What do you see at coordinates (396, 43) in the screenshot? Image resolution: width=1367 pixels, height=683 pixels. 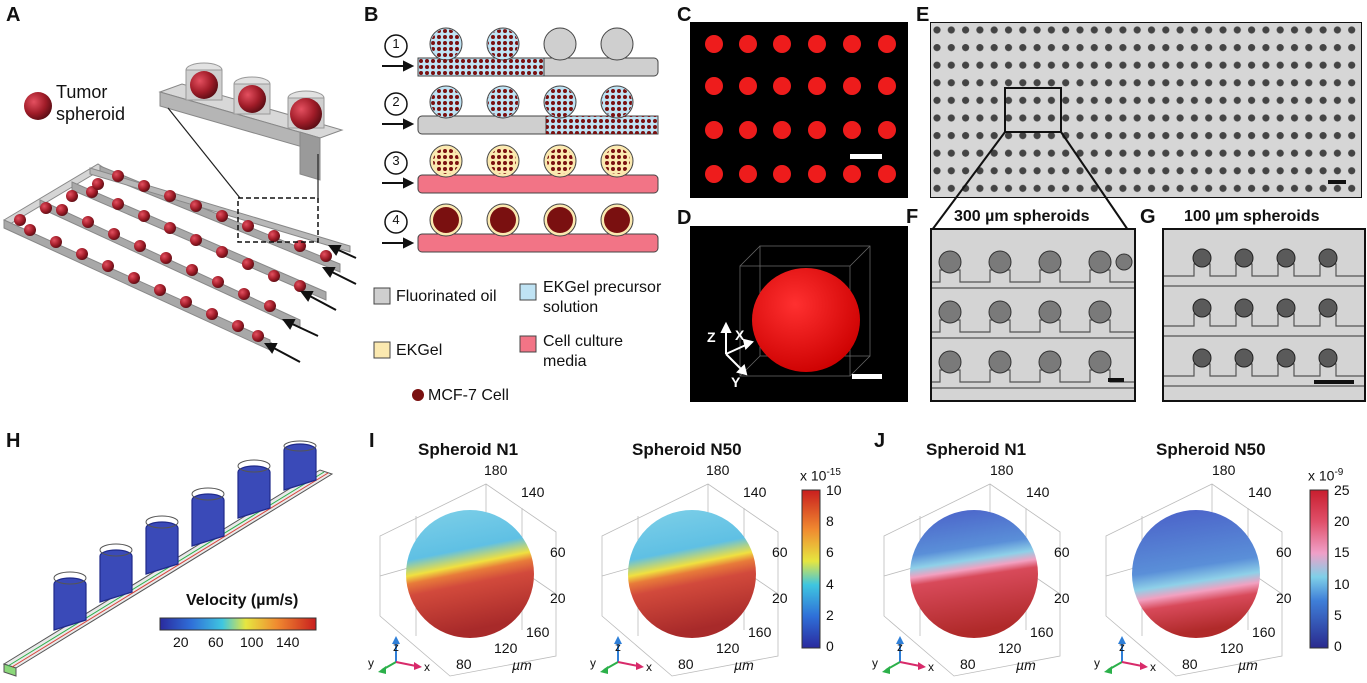 I see `step-1-label: 1` at bounding box center [396, 43].